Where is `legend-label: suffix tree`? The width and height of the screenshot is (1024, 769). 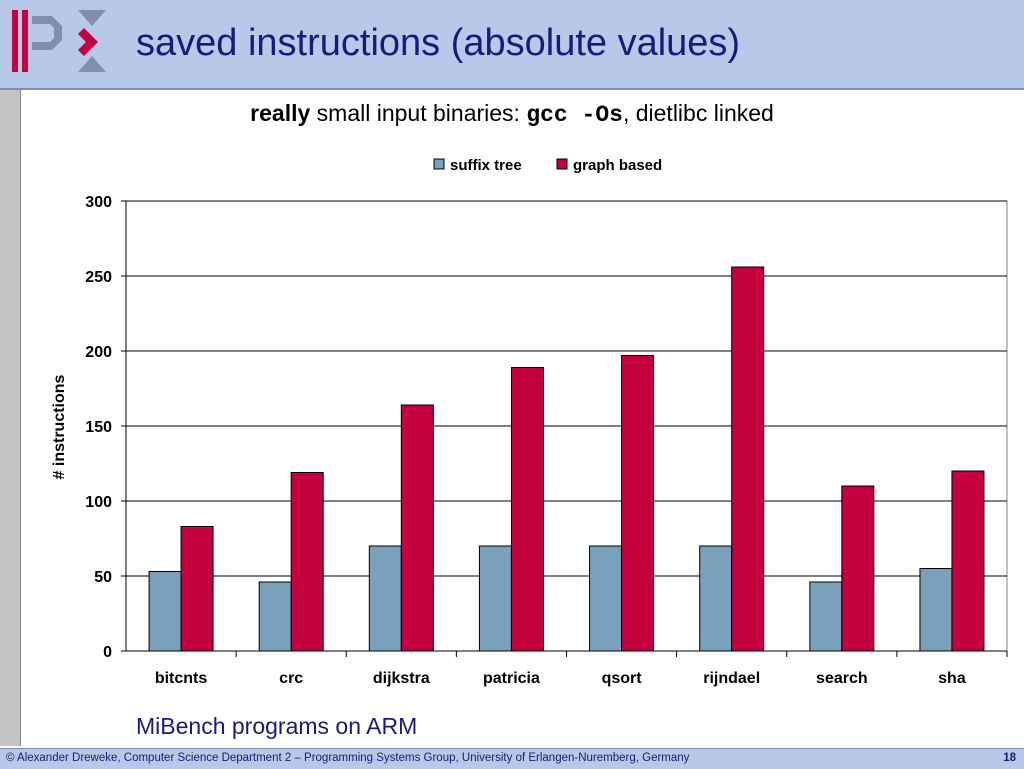 legend-label: suffix tree is located at coordinates (486, 165).